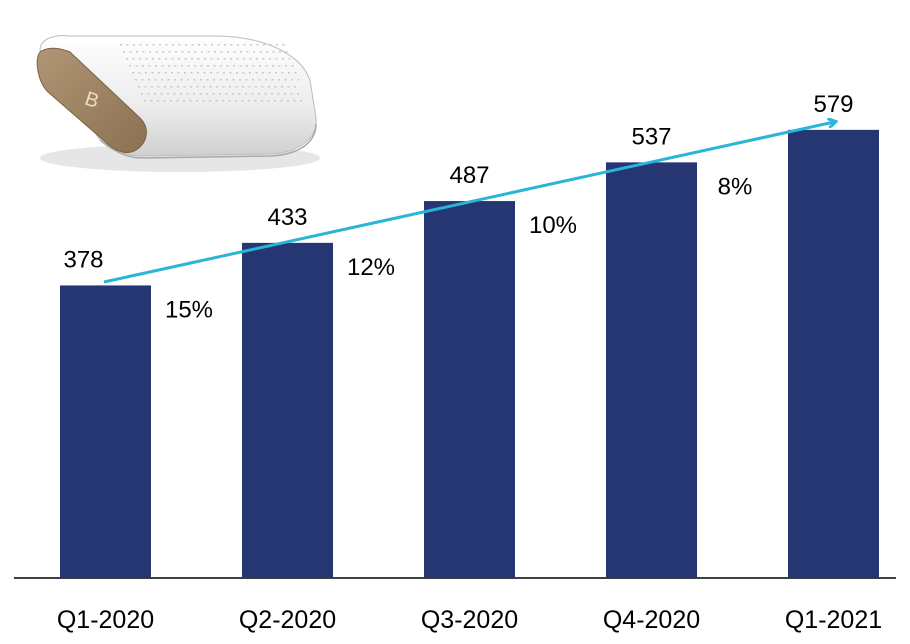 Image resolution: width=910 pixels, height=644 pixels. I want to click on category-label: Q2-2020, so click(287, 620).